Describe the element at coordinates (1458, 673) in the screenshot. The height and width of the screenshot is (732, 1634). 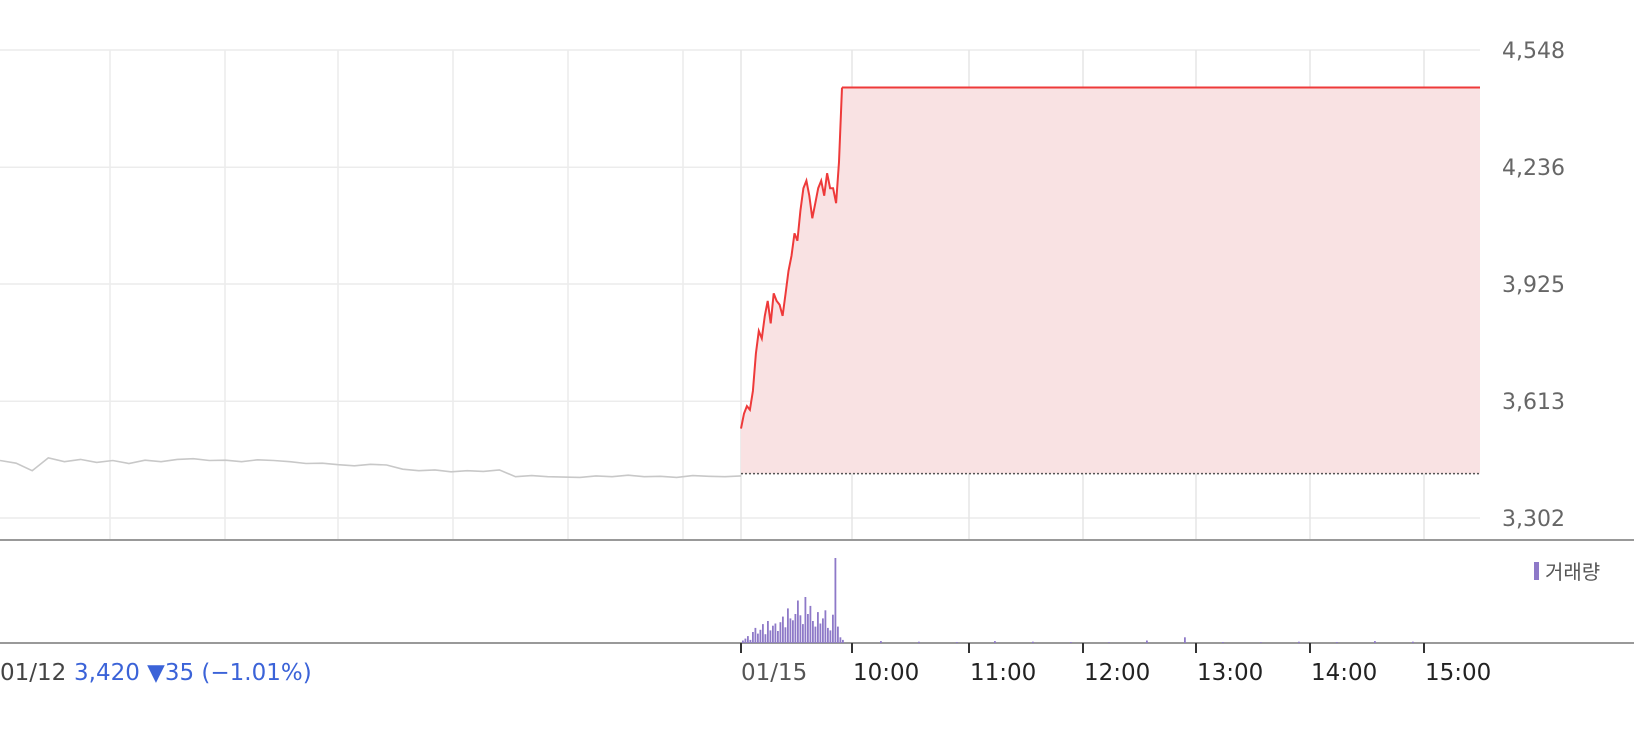
I see `x-tick-label: 15:00` at that location.